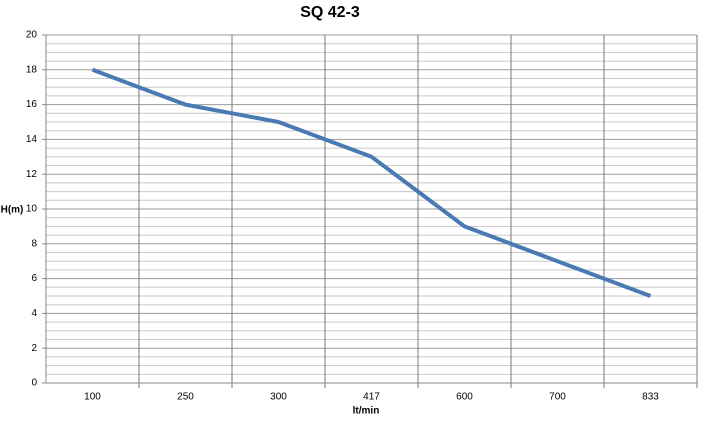  What do you see at coordinates (650, 397) in the screenshot?
I see `x-tick-label: 833` at bounding box center [650, 397].